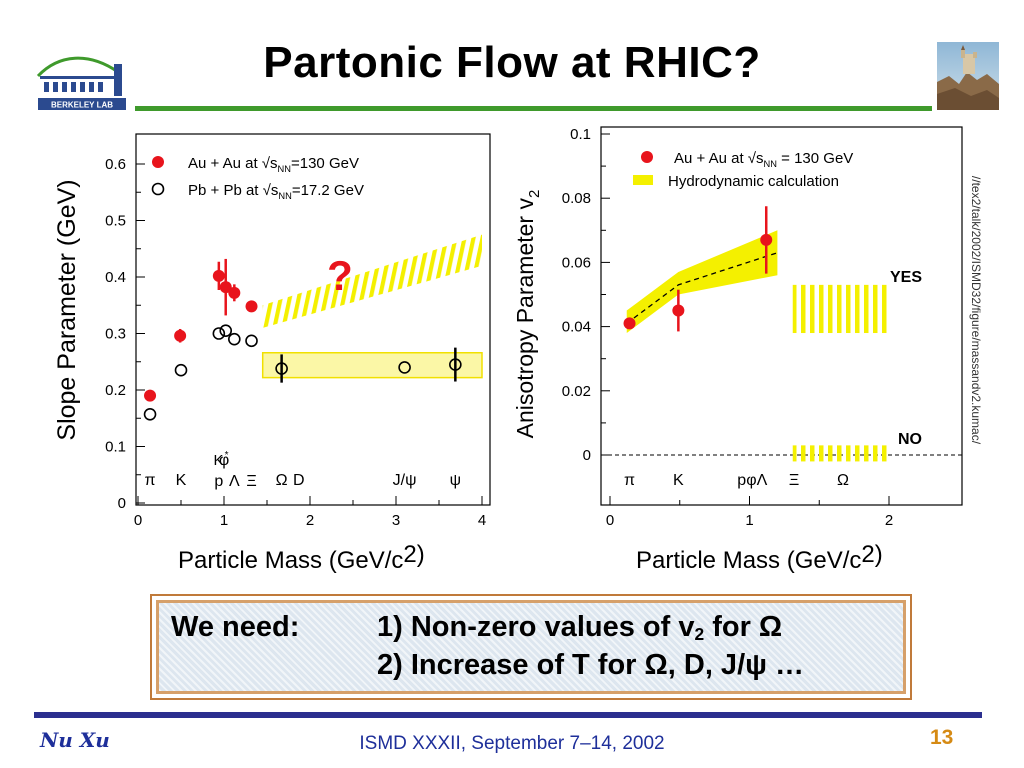  What do you see at coordinates (273, 164) in the screenshot?
I see `legend-auau-label: Au + Au at √sNN=130 GeV` at bounding box center [273, 164].